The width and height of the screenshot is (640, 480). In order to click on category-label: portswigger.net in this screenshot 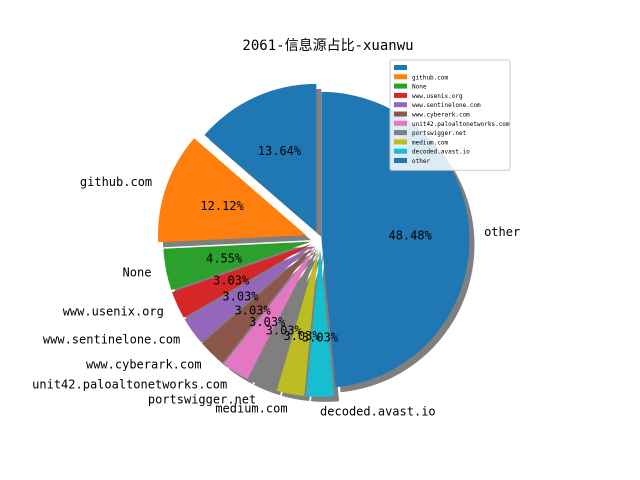, I will do `click(202, 399)`.